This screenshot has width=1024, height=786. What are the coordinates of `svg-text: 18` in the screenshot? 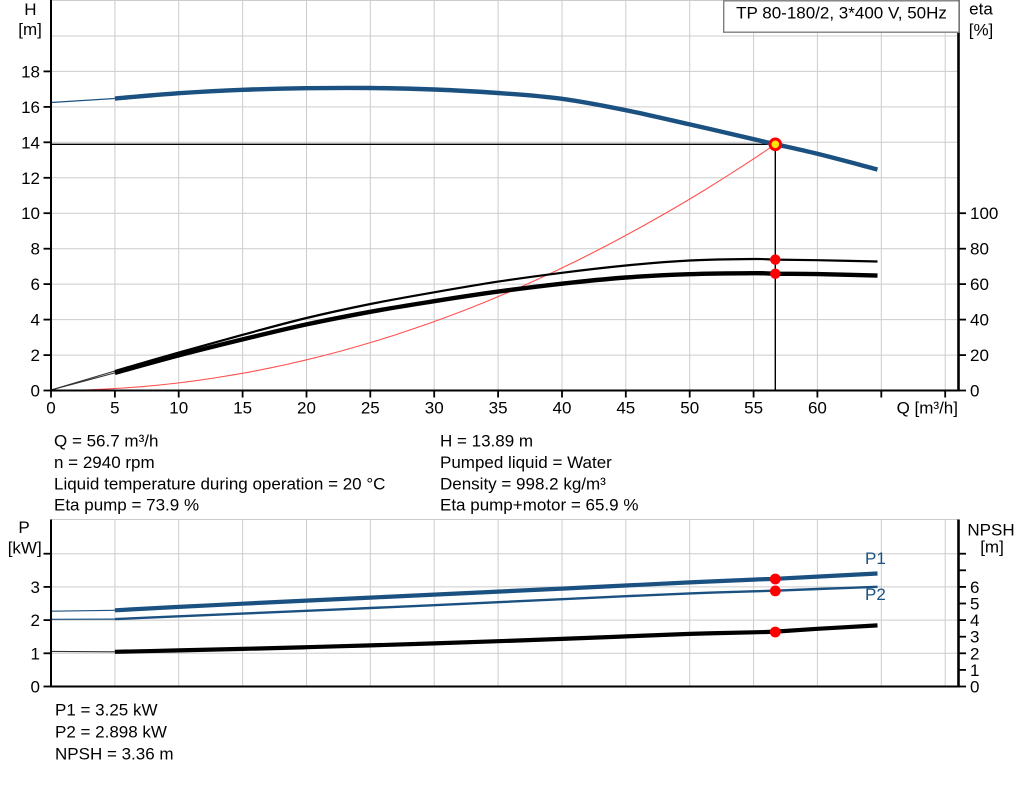 It's located at (30, 71).